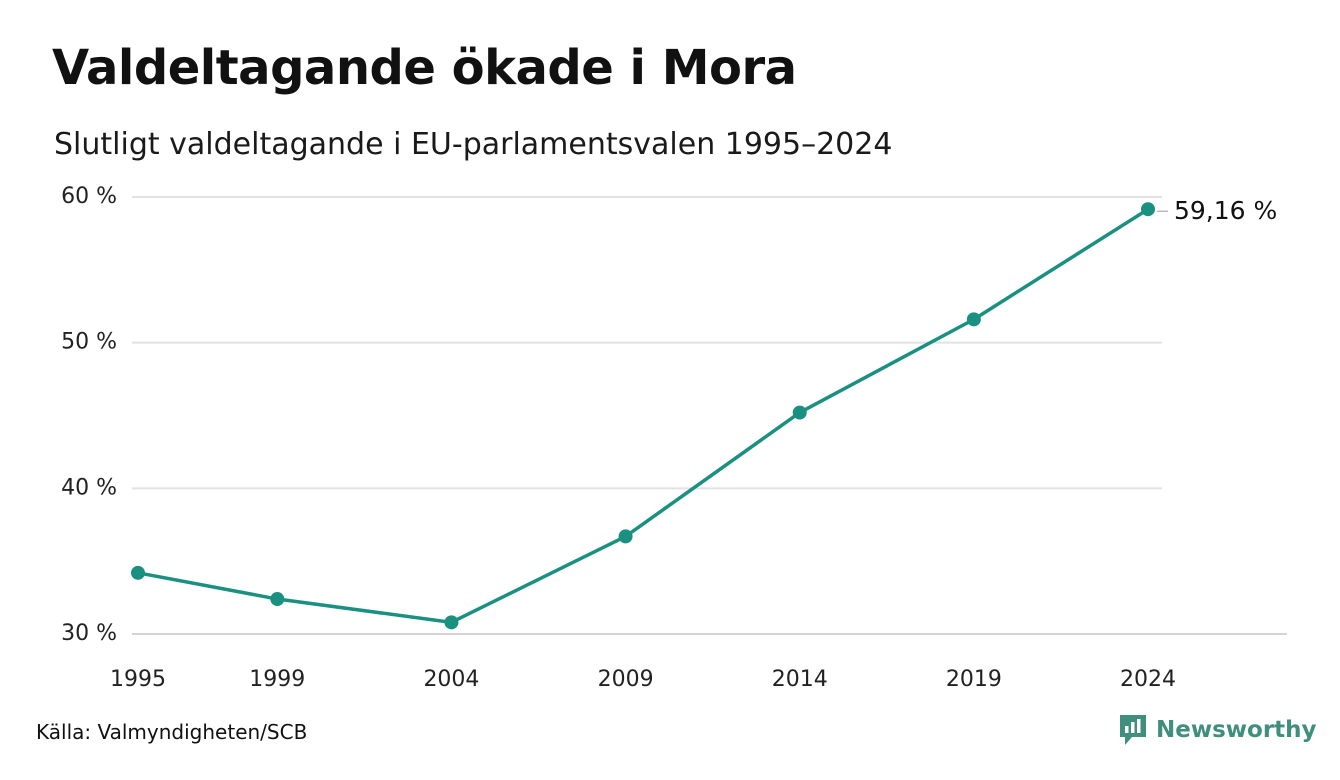 The image size is (1340, 780). What do you see at coordinates (424, 68) in the screenshot?
I see `chart-title: Valdeltagande ökade i Mora` at bounding box center [424, 68].